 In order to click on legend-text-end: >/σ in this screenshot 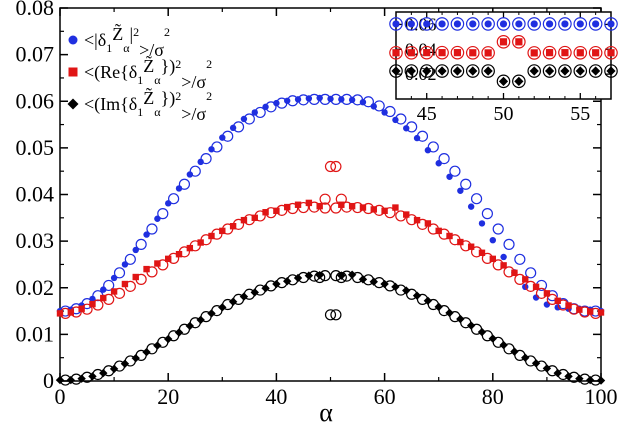, I will do `click(151, 50)`.